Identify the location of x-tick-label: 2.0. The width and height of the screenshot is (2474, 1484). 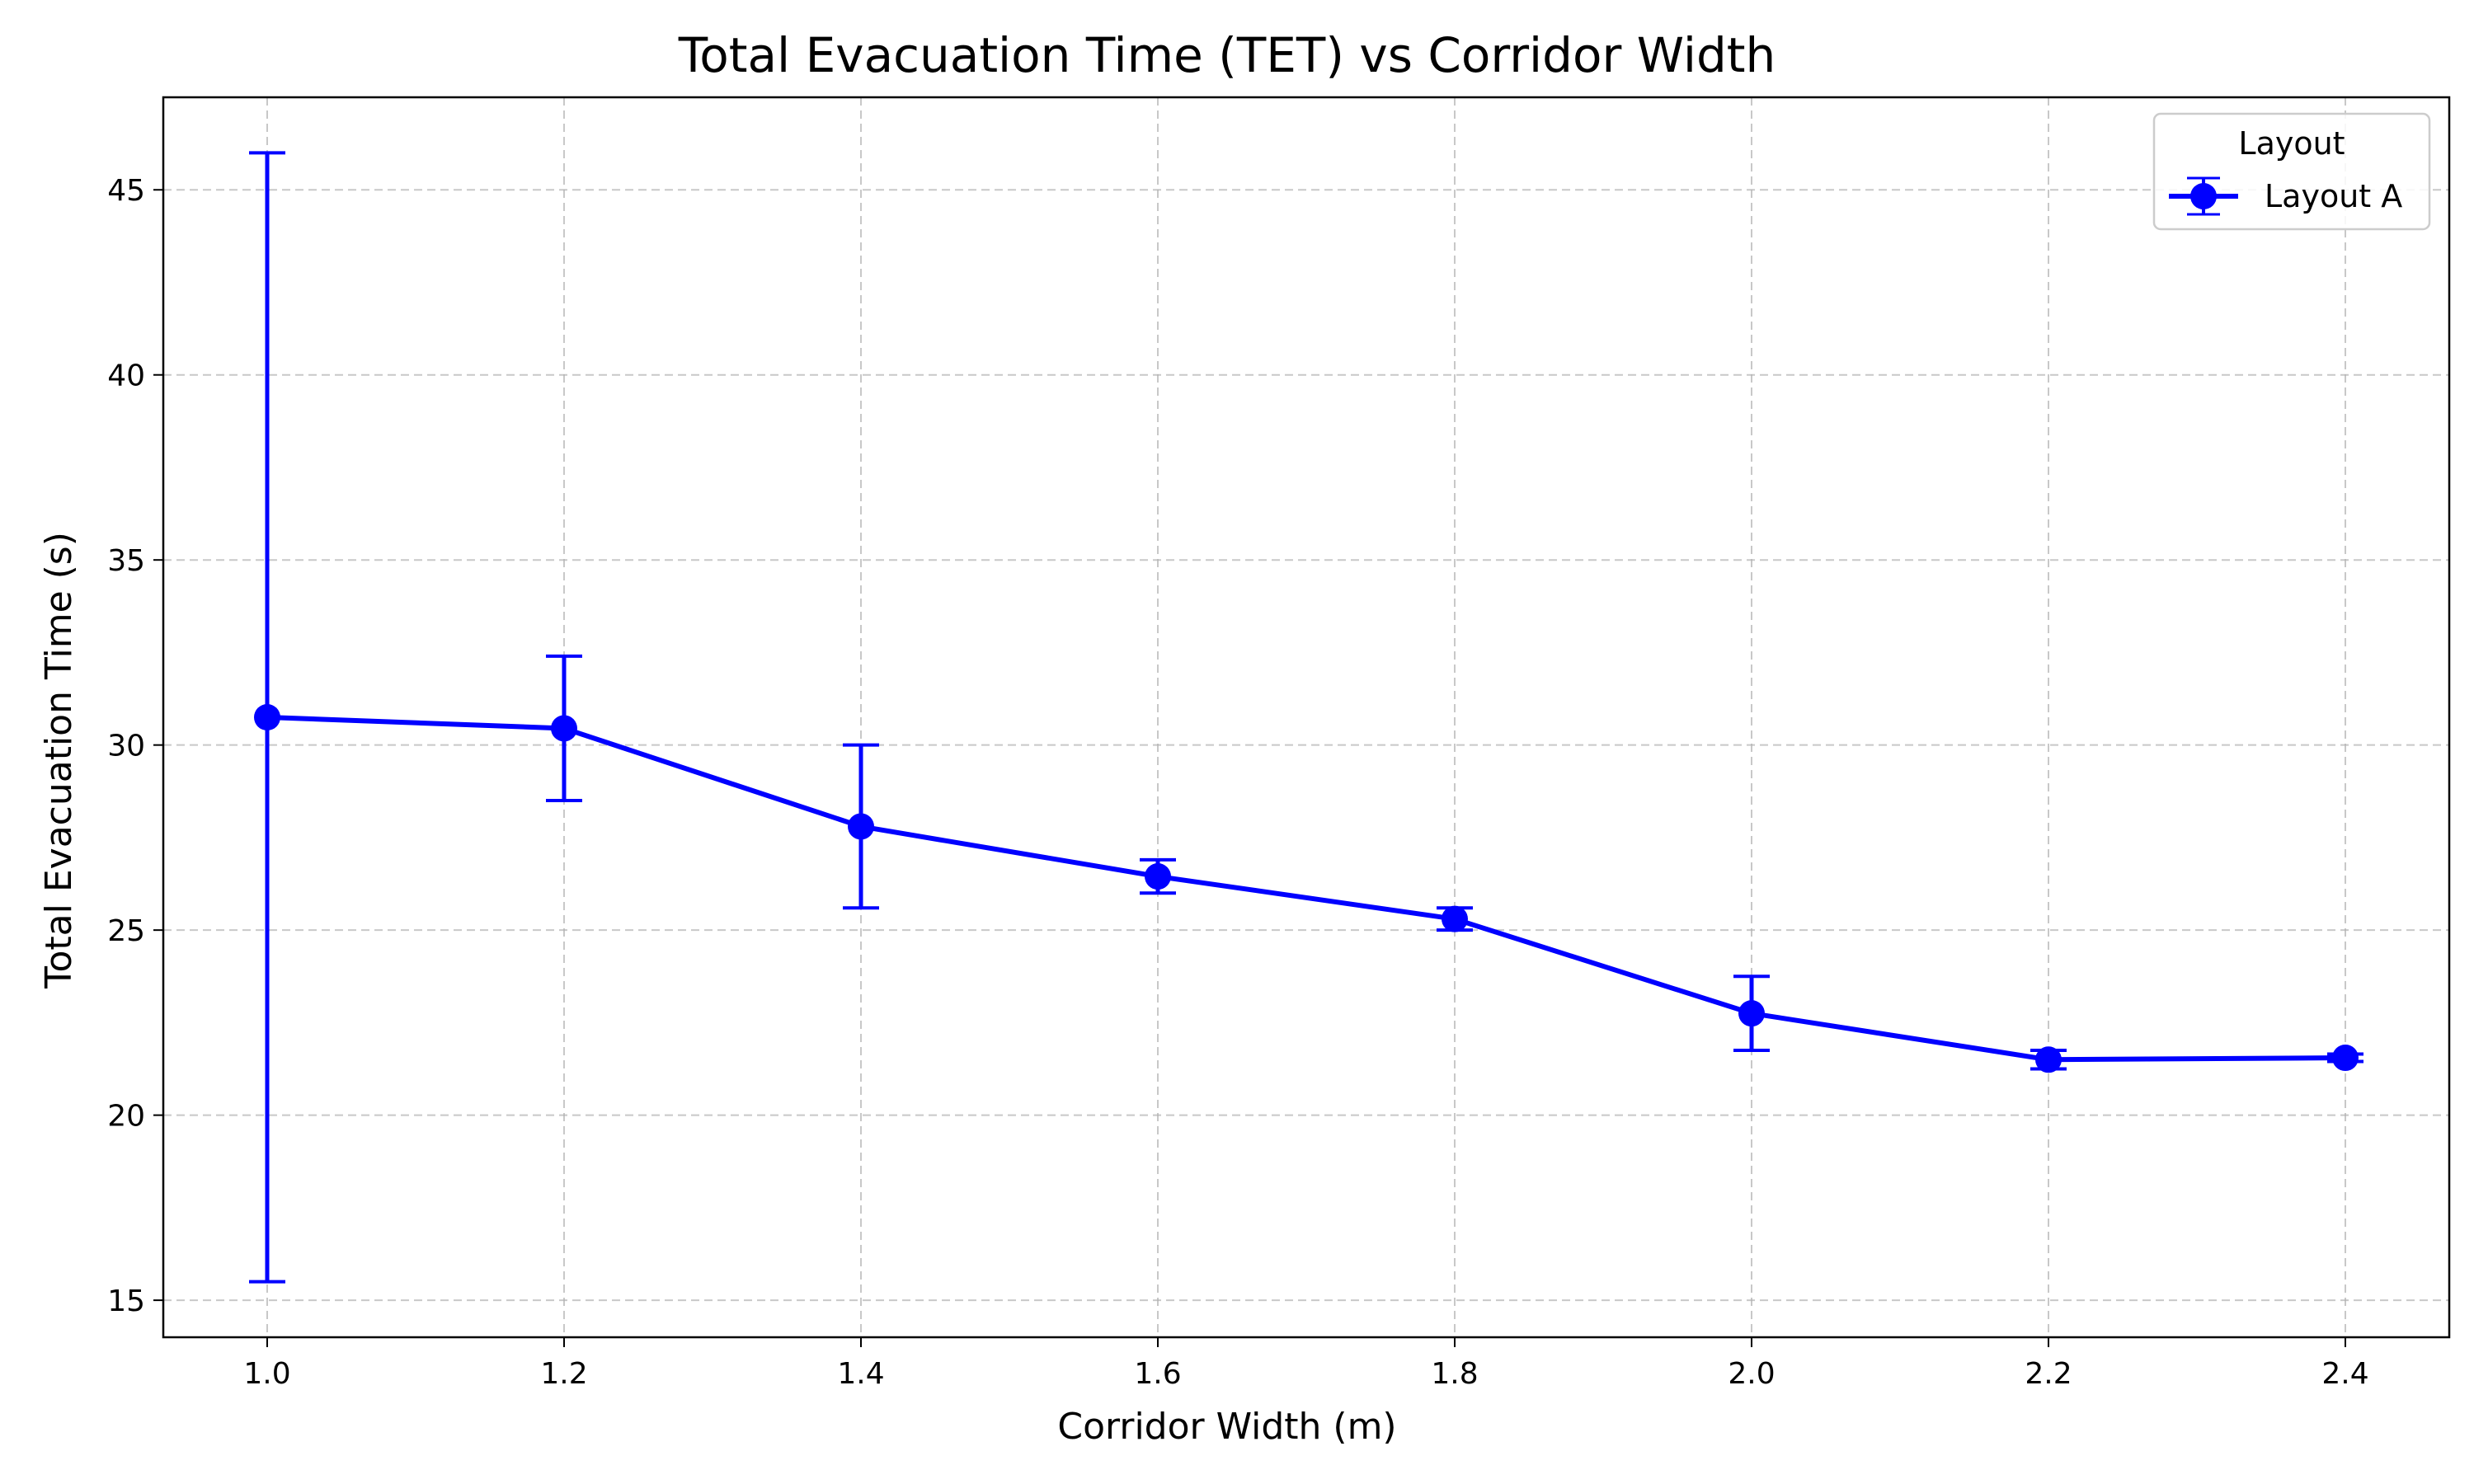
(1751, 1374).